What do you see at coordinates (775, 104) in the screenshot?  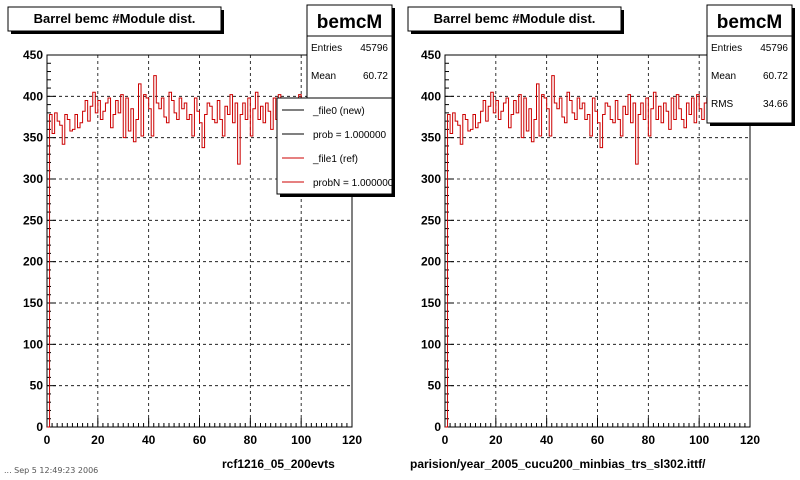 I see `stats-value: 34.66` at bounding box center [775, 104].